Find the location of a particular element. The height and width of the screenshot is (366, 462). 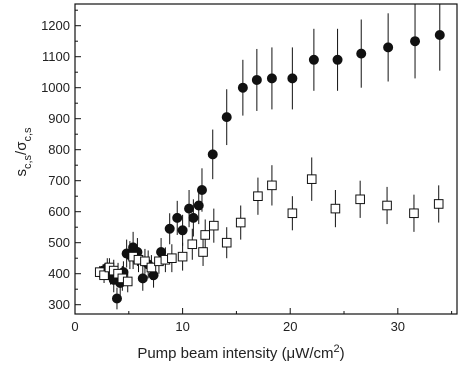

x-tick-label: 30 is located at coordinates (398, 326).